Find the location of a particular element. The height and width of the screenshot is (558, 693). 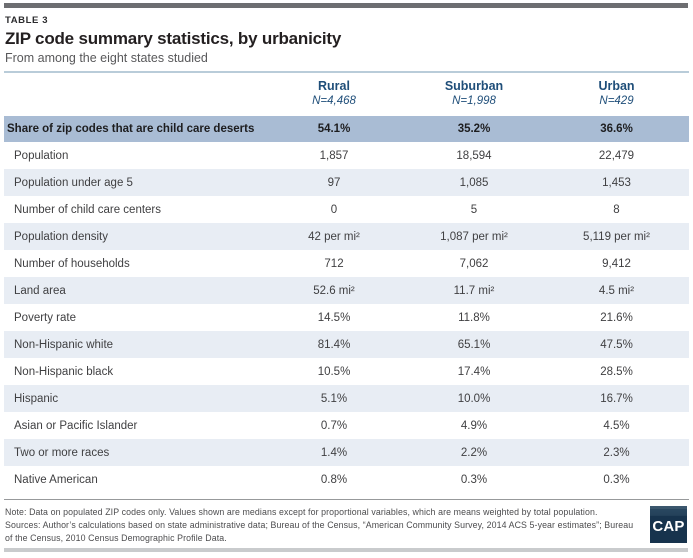

row-label: Non-Hispanic black is located at coordinates (64, 371).